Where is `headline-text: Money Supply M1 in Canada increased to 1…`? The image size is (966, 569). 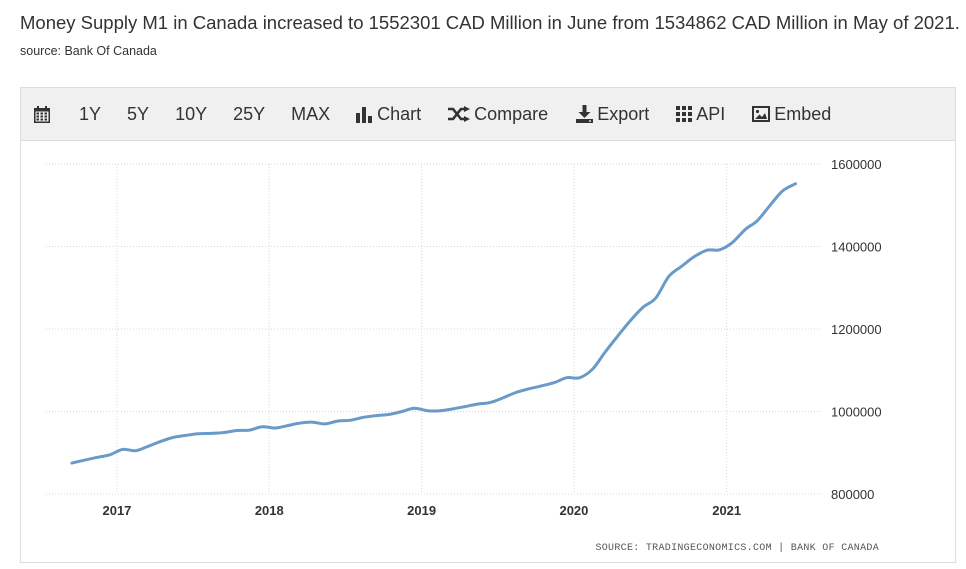 headline-text: Money Supply M1 in Canada increased to 1… is located at coordinates (490, 22).